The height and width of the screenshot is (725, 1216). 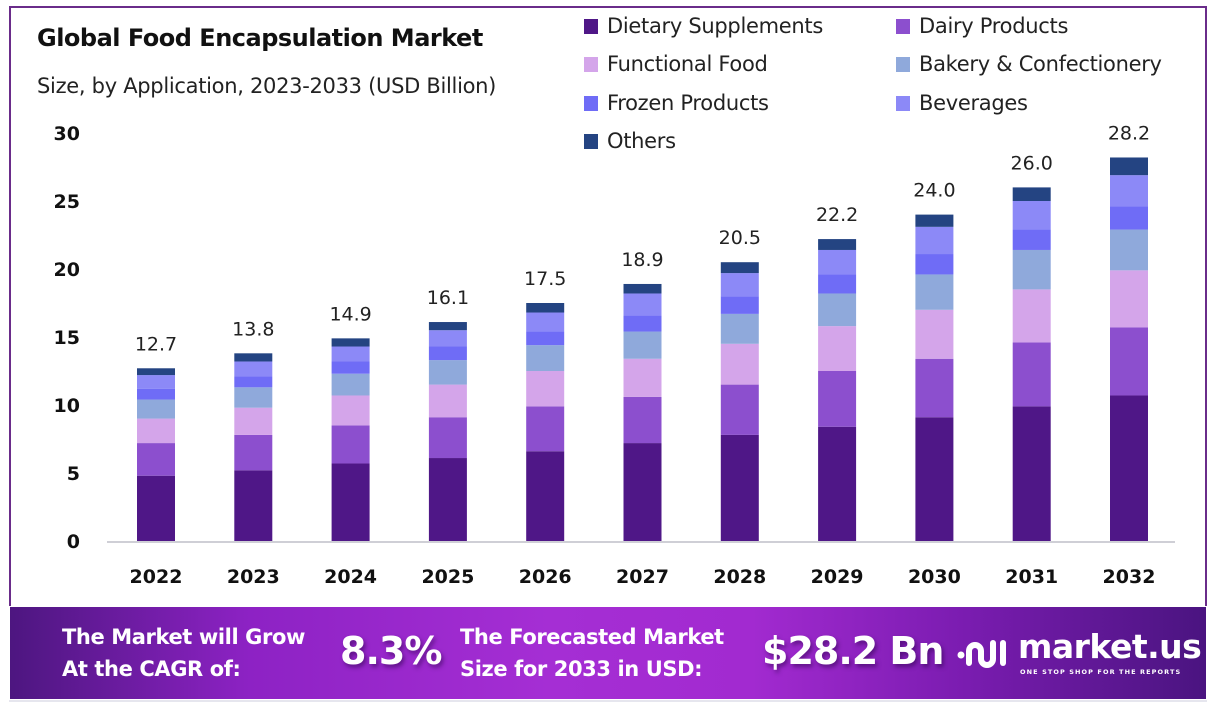 I want to click on y-tick-label: 10, so click(x=67, y=406).